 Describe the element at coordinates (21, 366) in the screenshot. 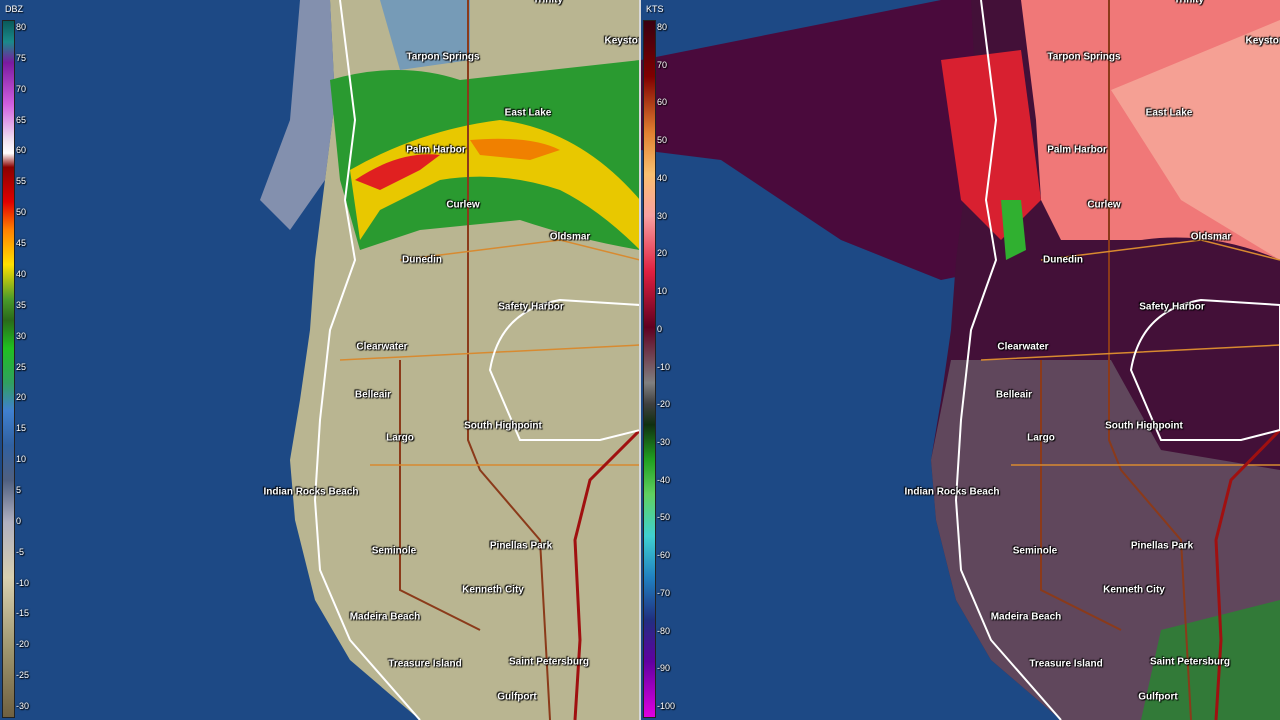

I see `scale-label: 25` at that location.